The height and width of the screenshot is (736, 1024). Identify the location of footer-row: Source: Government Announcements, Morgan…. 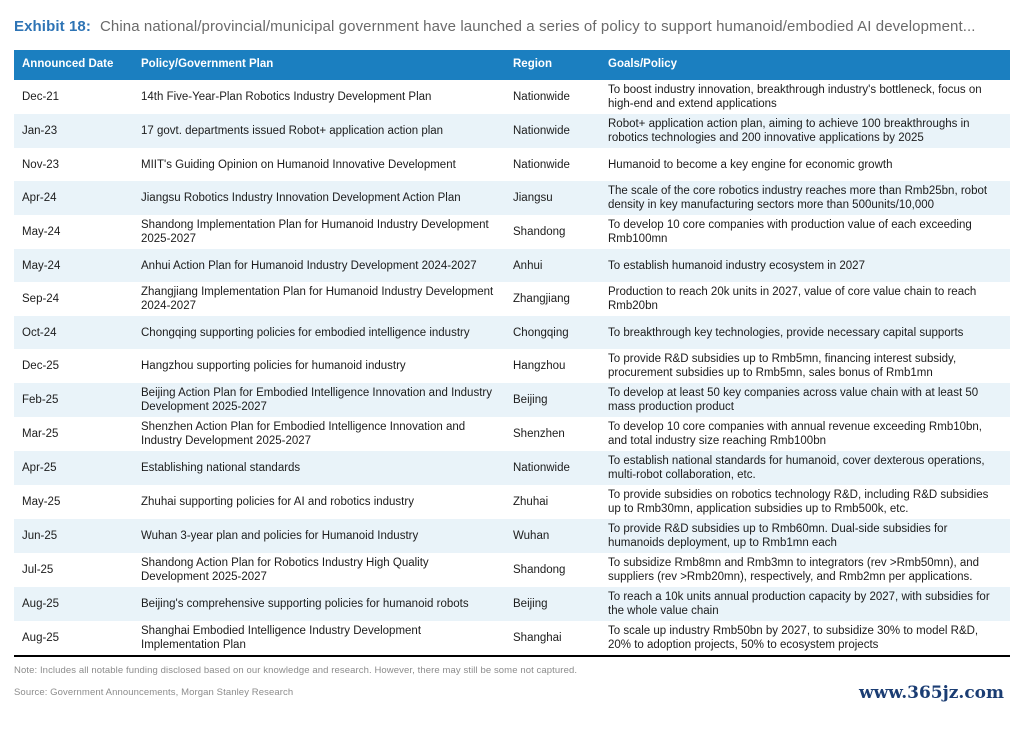
(512, 693).